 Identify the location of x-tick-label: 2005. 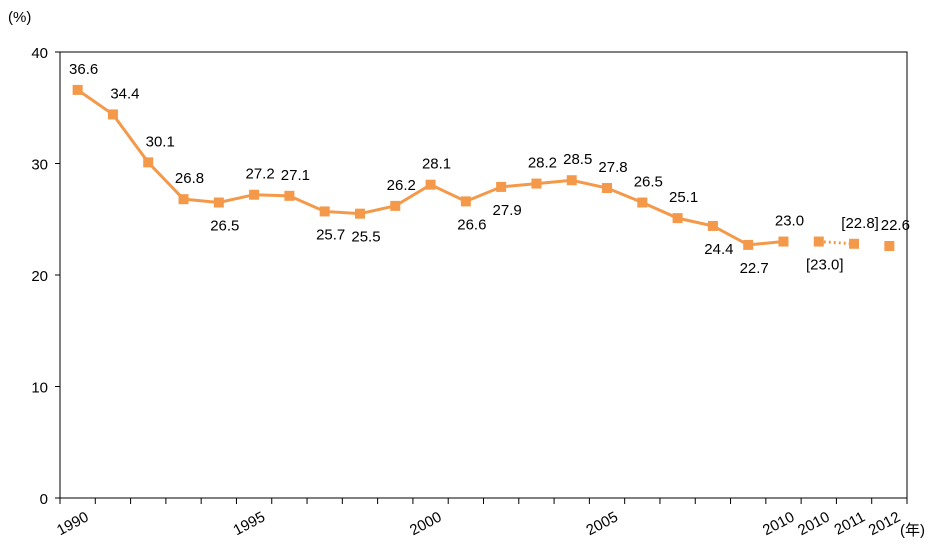
(601, 524).